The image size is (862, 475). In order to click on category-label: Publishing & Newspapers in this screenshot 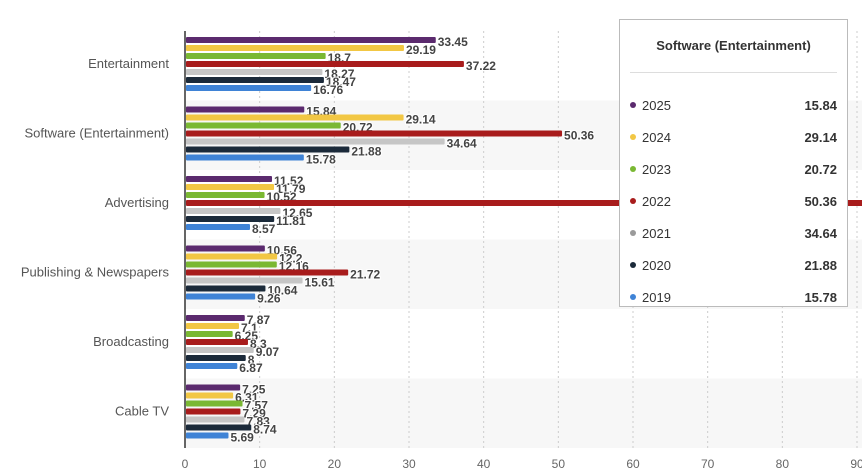, I will do `click(95, 271)`.